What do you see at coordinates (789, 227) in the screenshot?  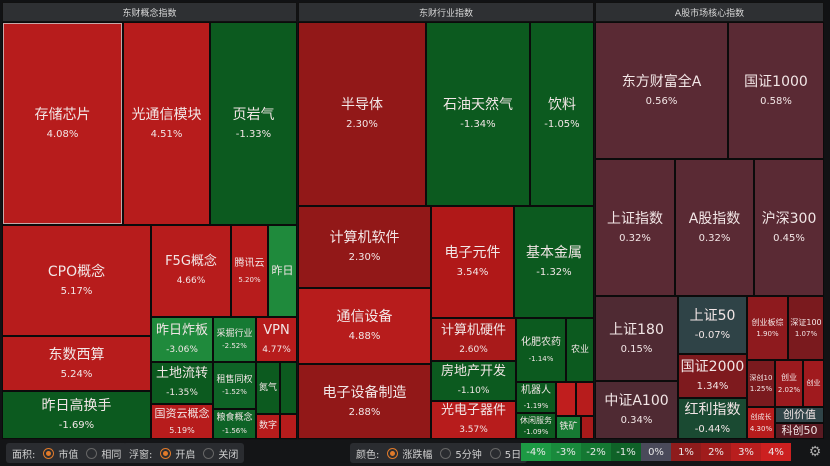 I see `treemap-tile: 沪深300 0.45%` at bounding box center [789, 227].